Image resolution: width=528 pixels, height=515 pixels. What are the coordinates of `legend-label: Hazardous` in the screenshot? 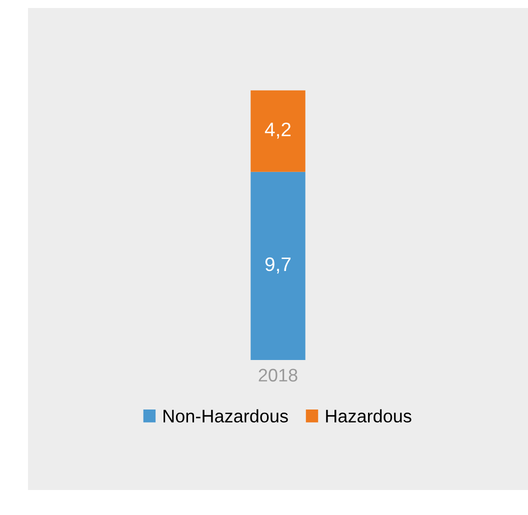 It's located at (369, 416).